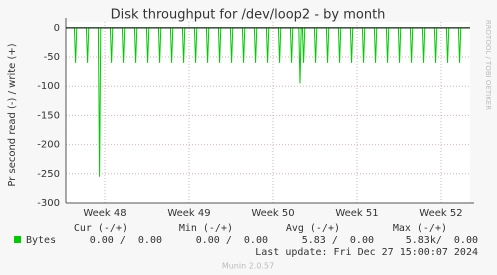  I want to click on legend-header: Max (-/+), so click(420, 228).